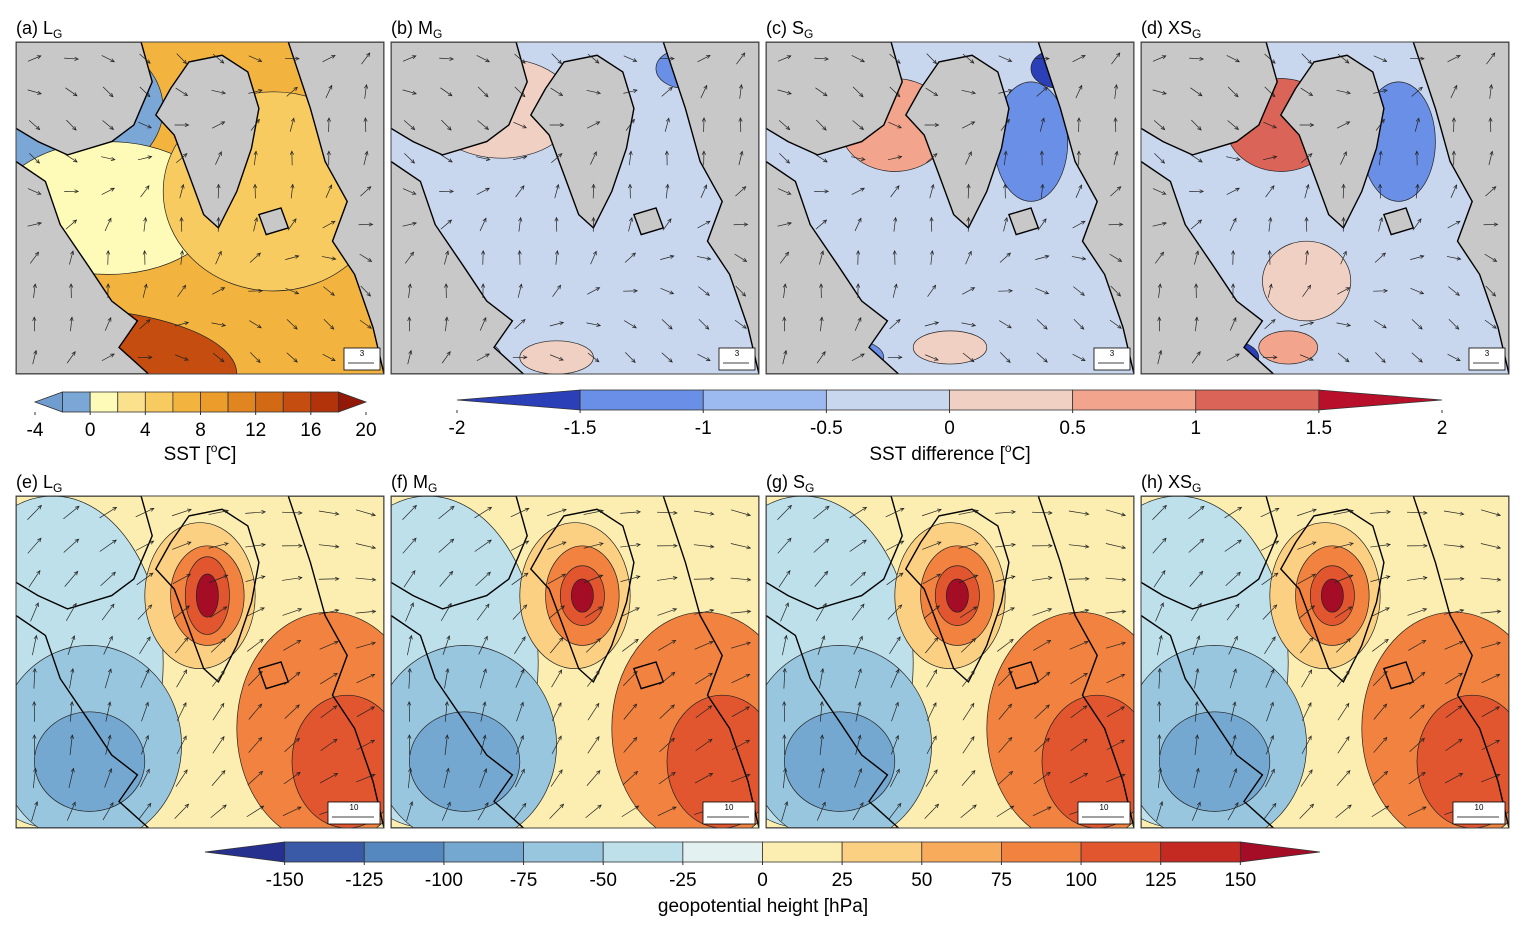 This screenshot has height=934, width=1526. What do you see at coordinates (789, 29) in the screenshot?
I see `panel-label: (c) SG` at bounding box center [789, 29].